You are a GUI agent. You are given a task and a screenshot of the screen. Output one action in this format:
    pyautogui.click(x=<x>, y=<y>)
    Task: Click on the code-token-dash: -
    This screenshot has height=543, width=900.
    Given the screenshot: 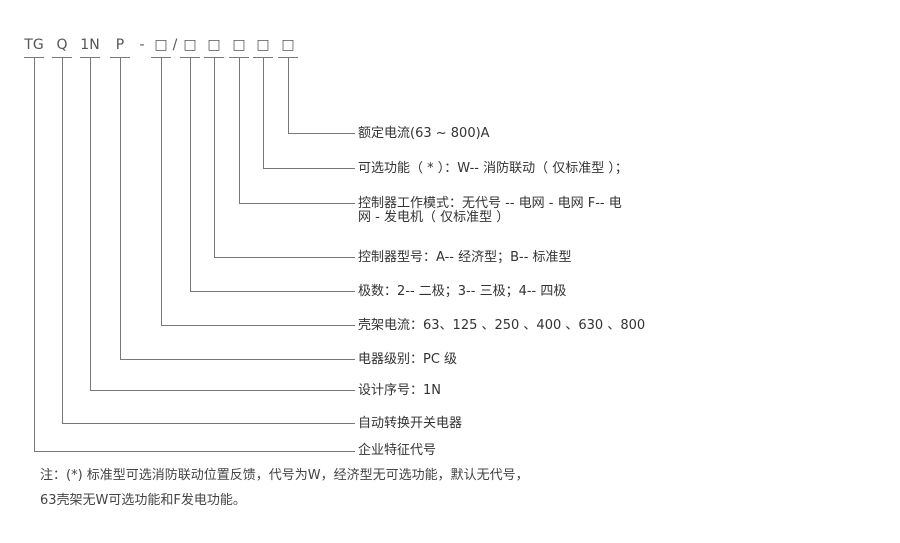 What is the action you would take?
    pyautogui.click(x=142, y=45)
    